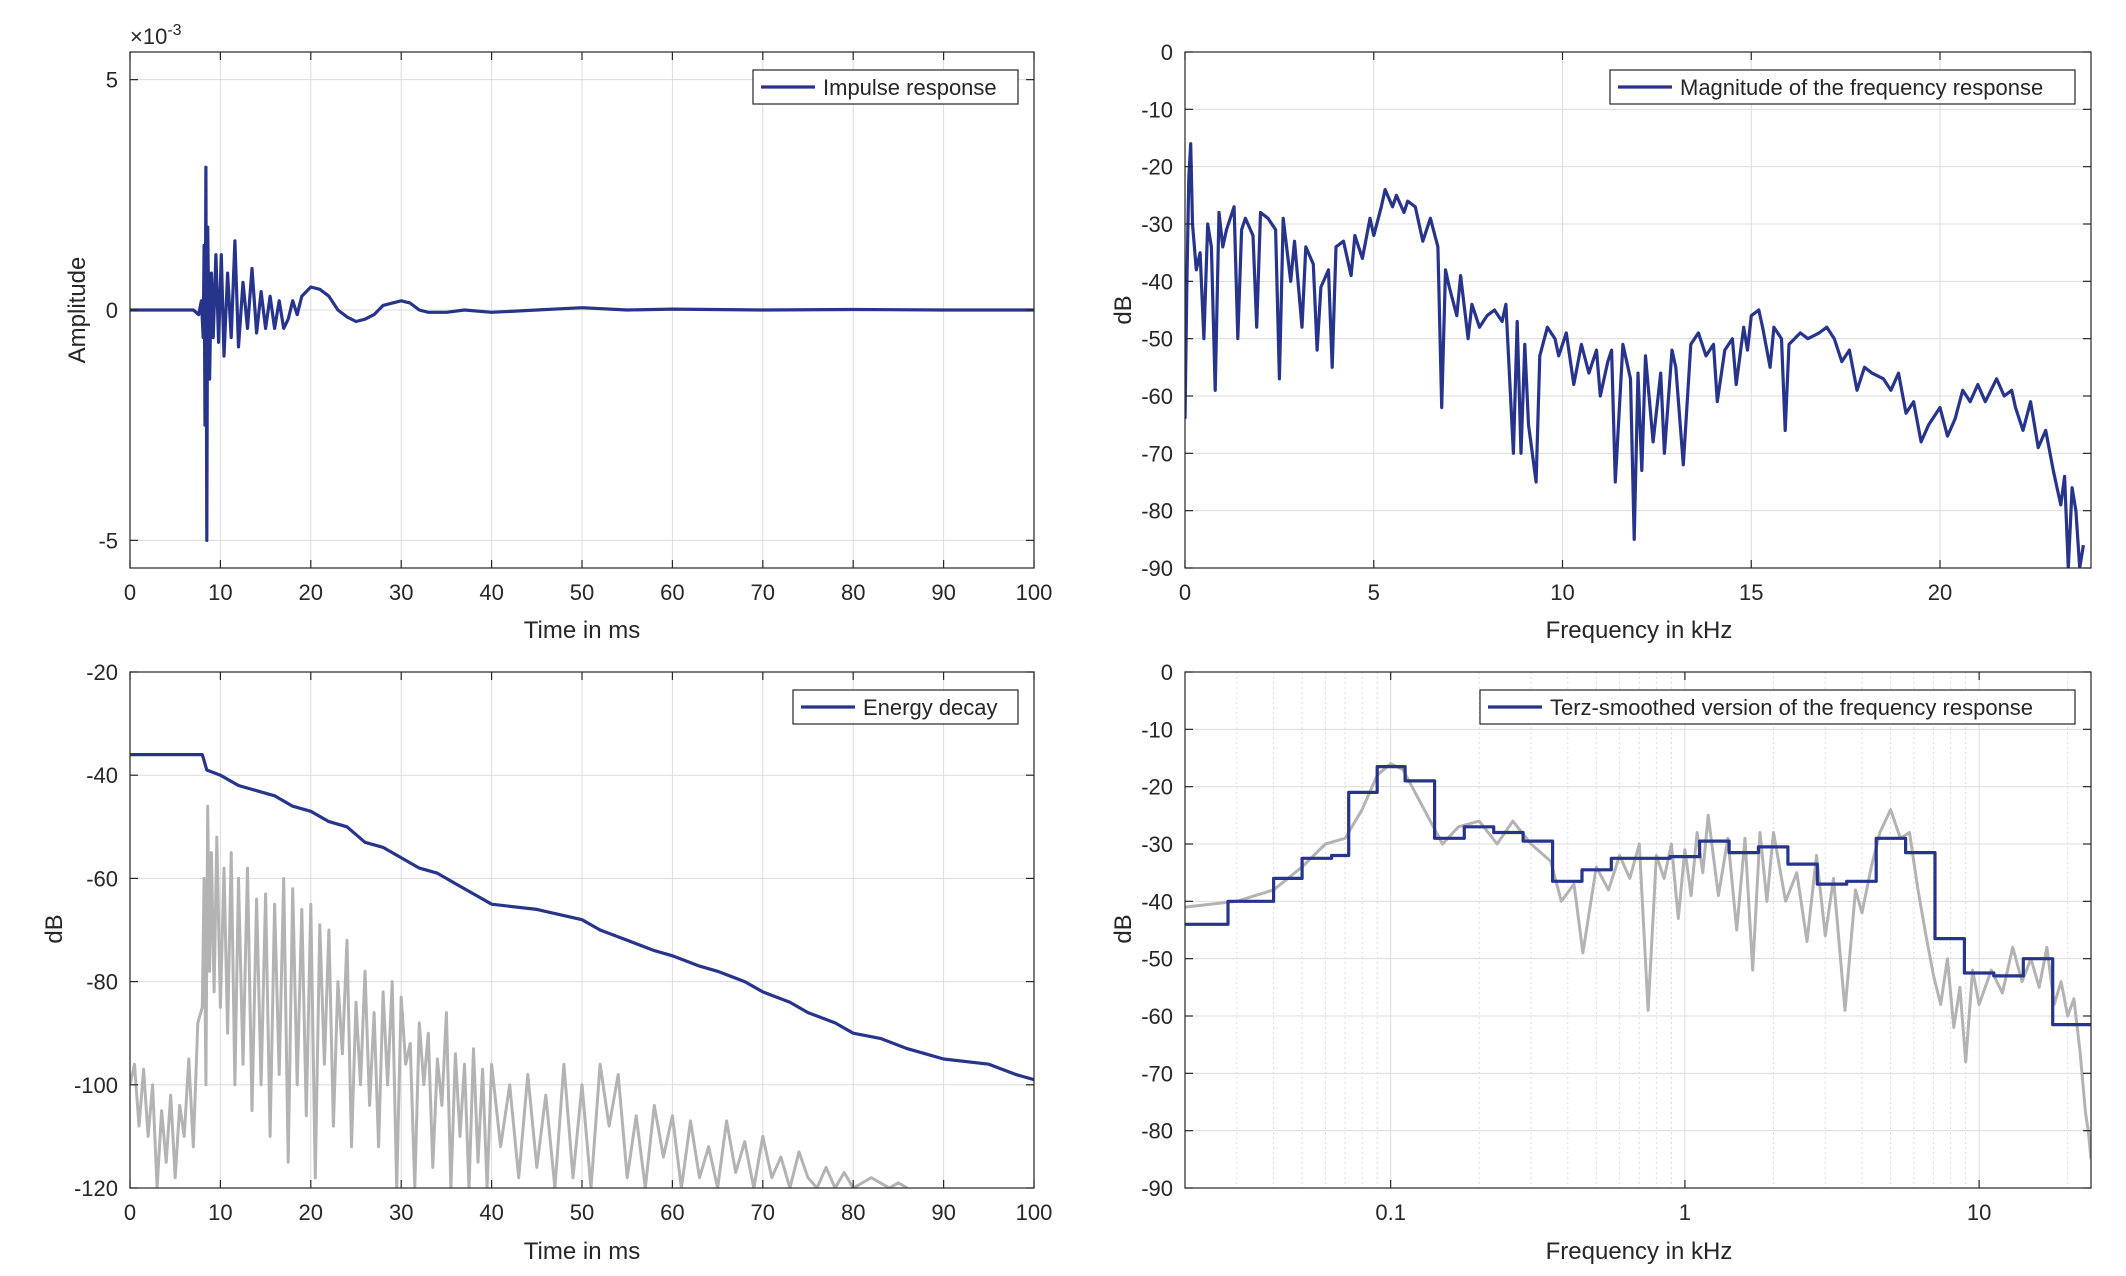 The width and height of the screenshot is (2126, 1276). I want to click on terz-y-tick-label: -10, so click(1157, 729).